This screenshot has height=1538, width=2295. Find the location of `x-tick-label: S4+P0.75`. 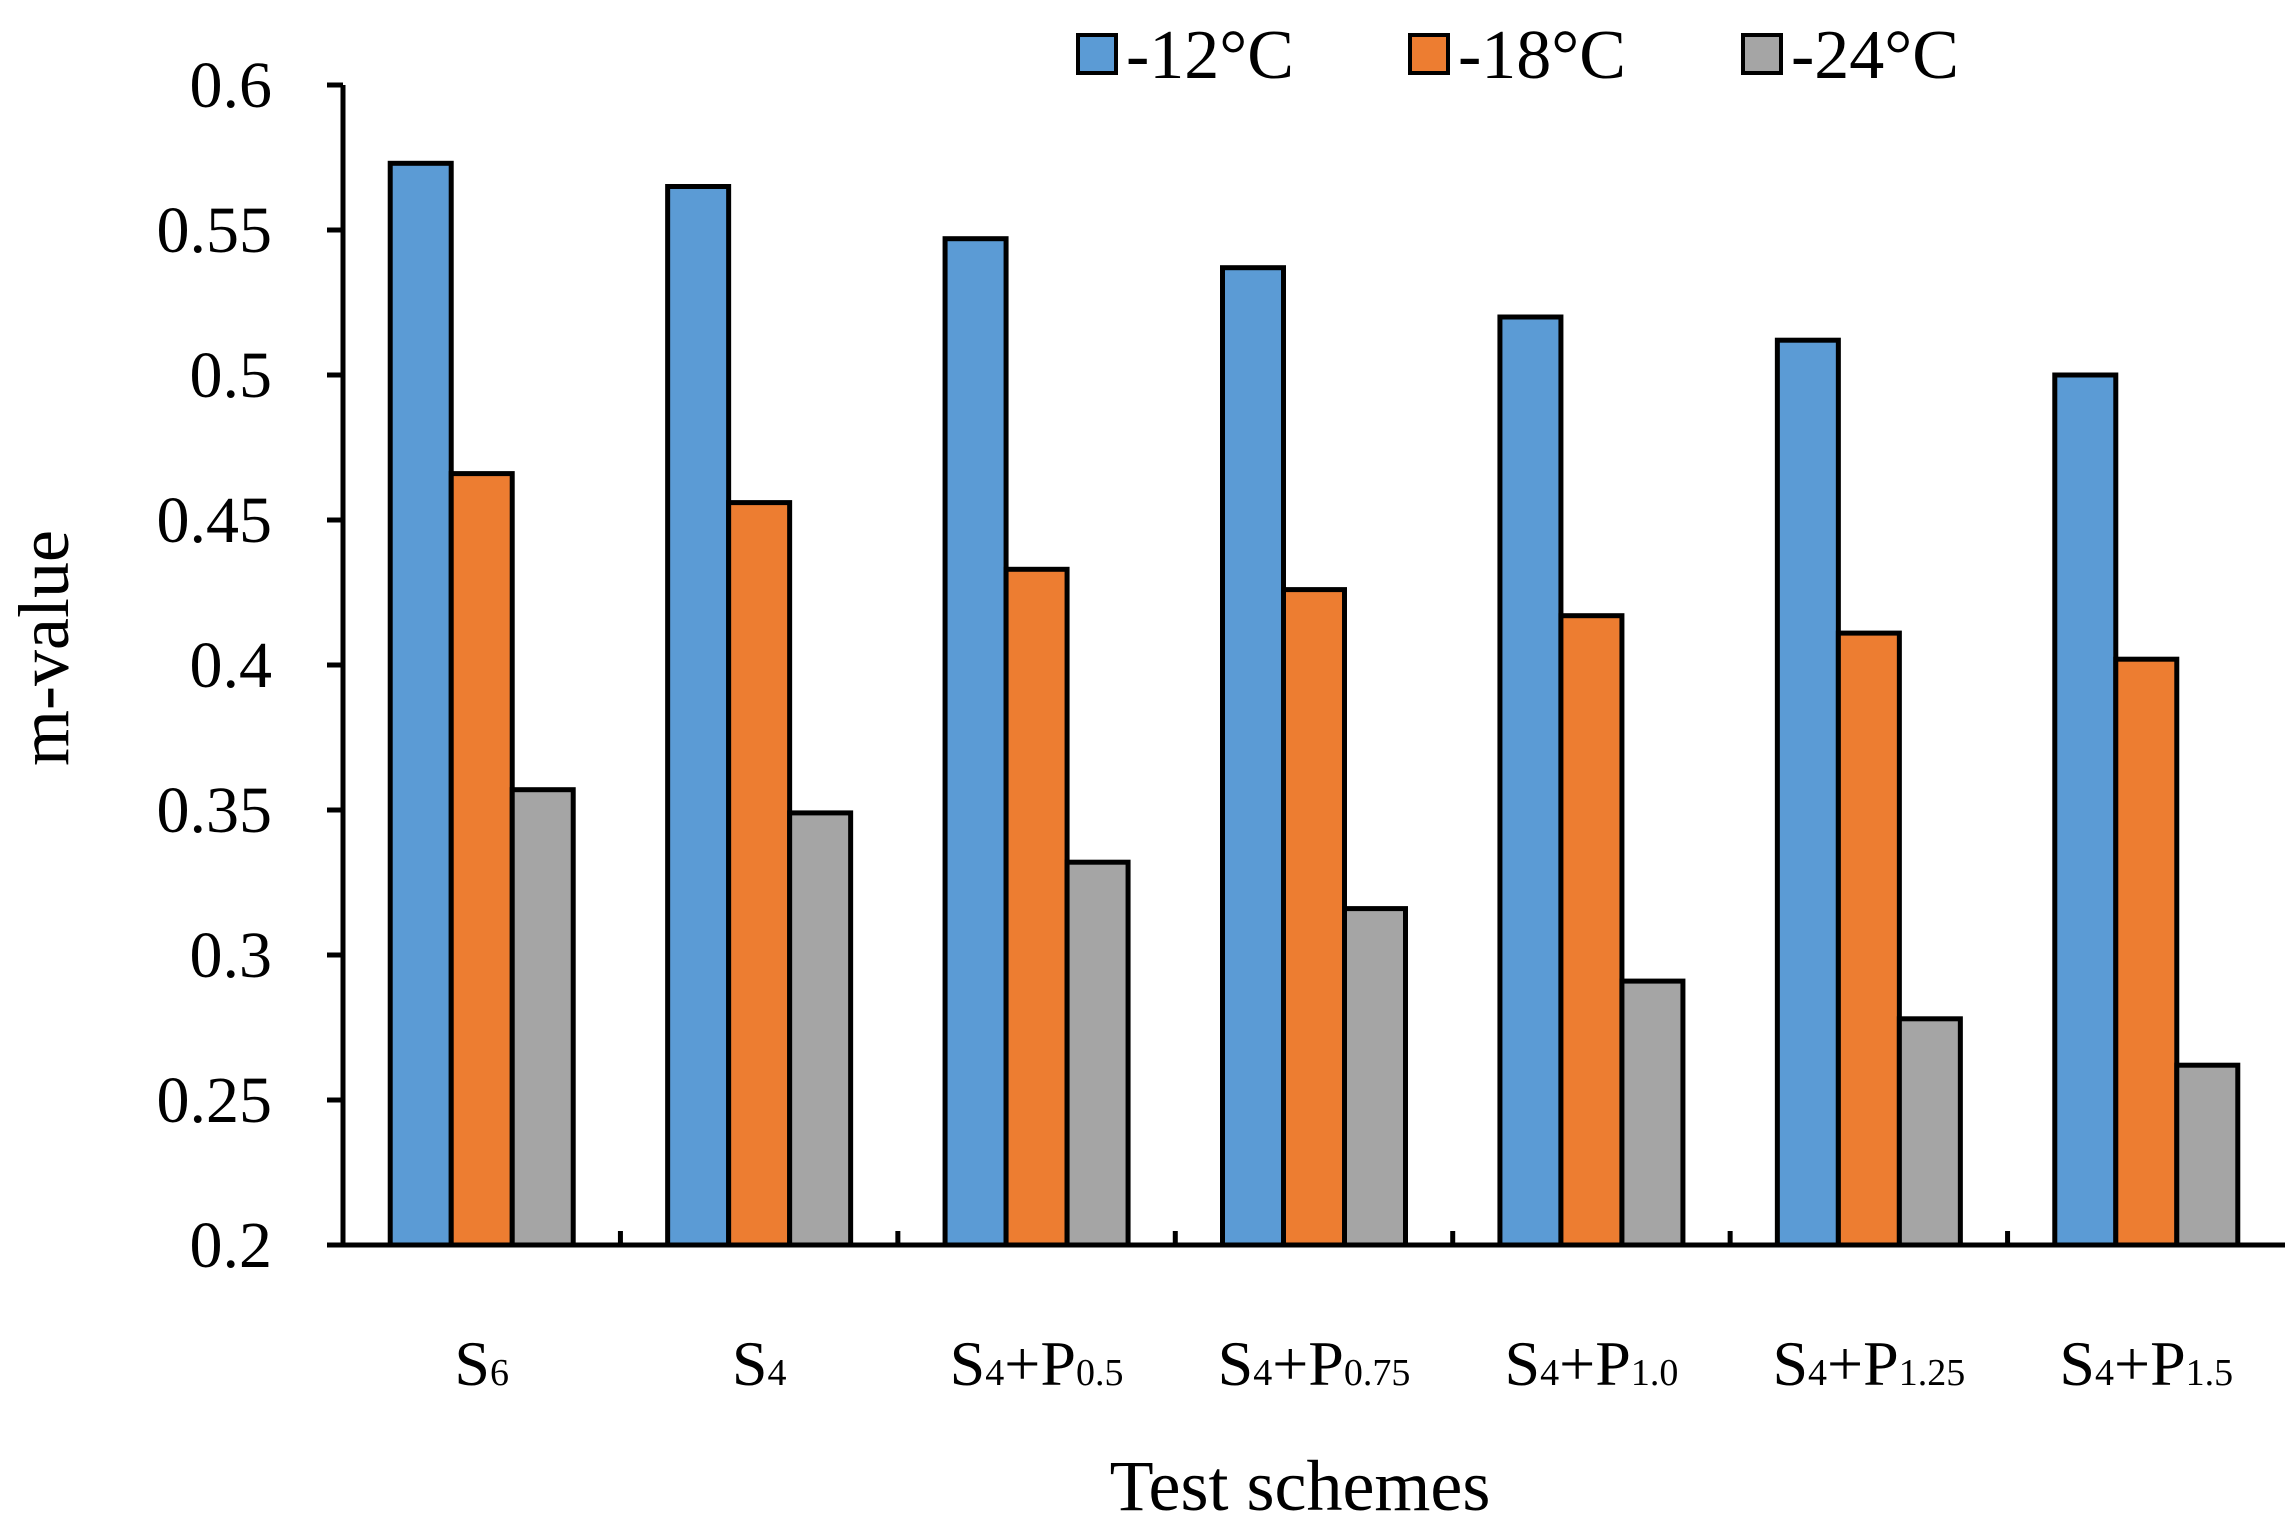

x-tick-label: S4+P0.75 is located at coordinates (1314, 1363).